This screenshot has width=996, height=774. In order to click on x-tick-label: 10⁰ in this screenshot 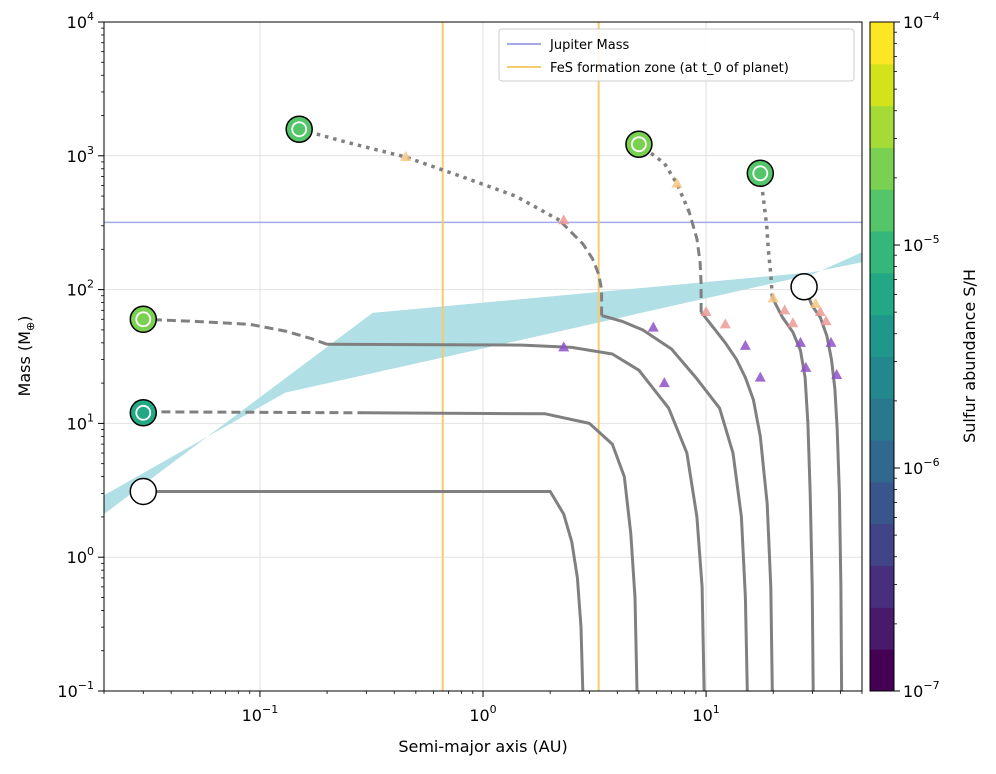, I will do `click(482, 714)`.